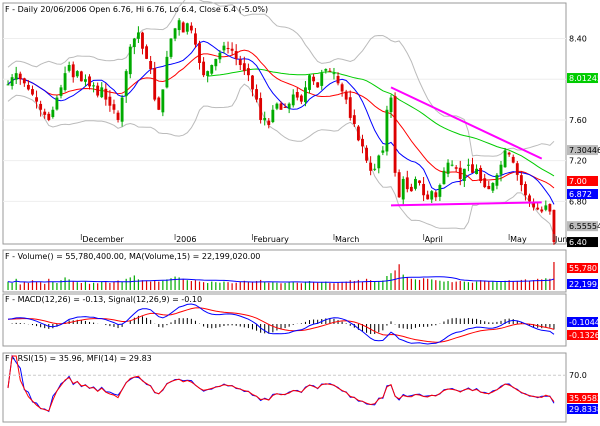 The image size is (600, 426). Describe the element at coordinates (281, 279) in the screenshot. I see `volume-ma-line` at that location.